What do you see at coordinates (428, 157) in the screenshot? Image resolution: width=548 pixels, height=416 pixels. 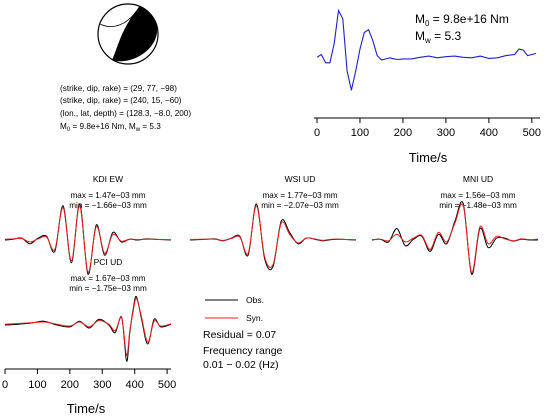 I see `stf-x-axis-label: Time/s` at bounding box center [428, 157].